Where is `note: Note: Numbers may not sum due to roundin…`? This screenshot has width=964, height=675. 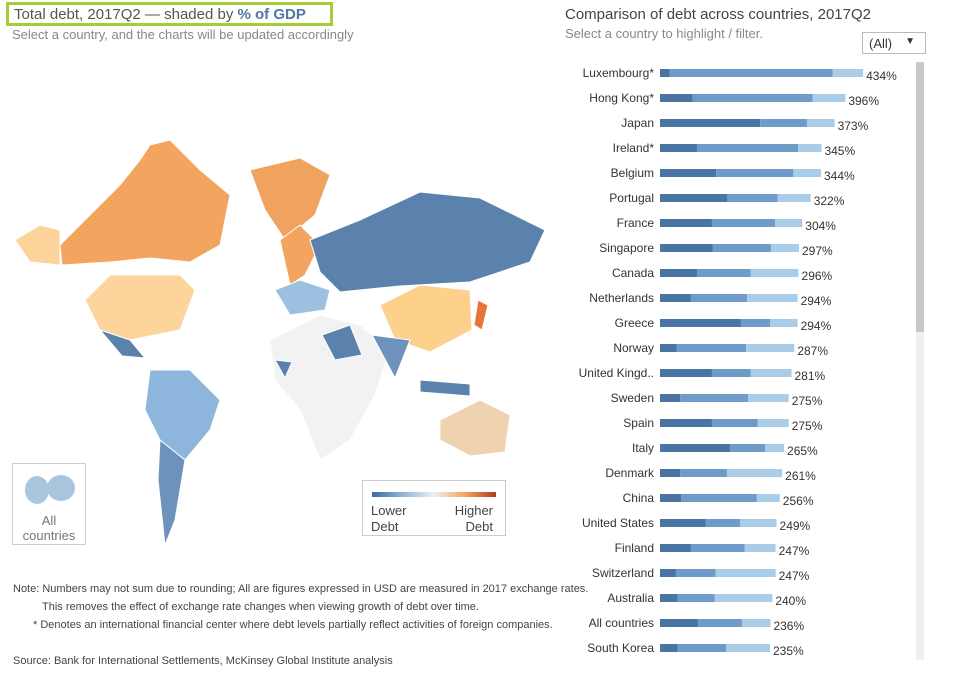 note: Note: Numbers may not sum due to roundin… is located at coordinates (301, 589).